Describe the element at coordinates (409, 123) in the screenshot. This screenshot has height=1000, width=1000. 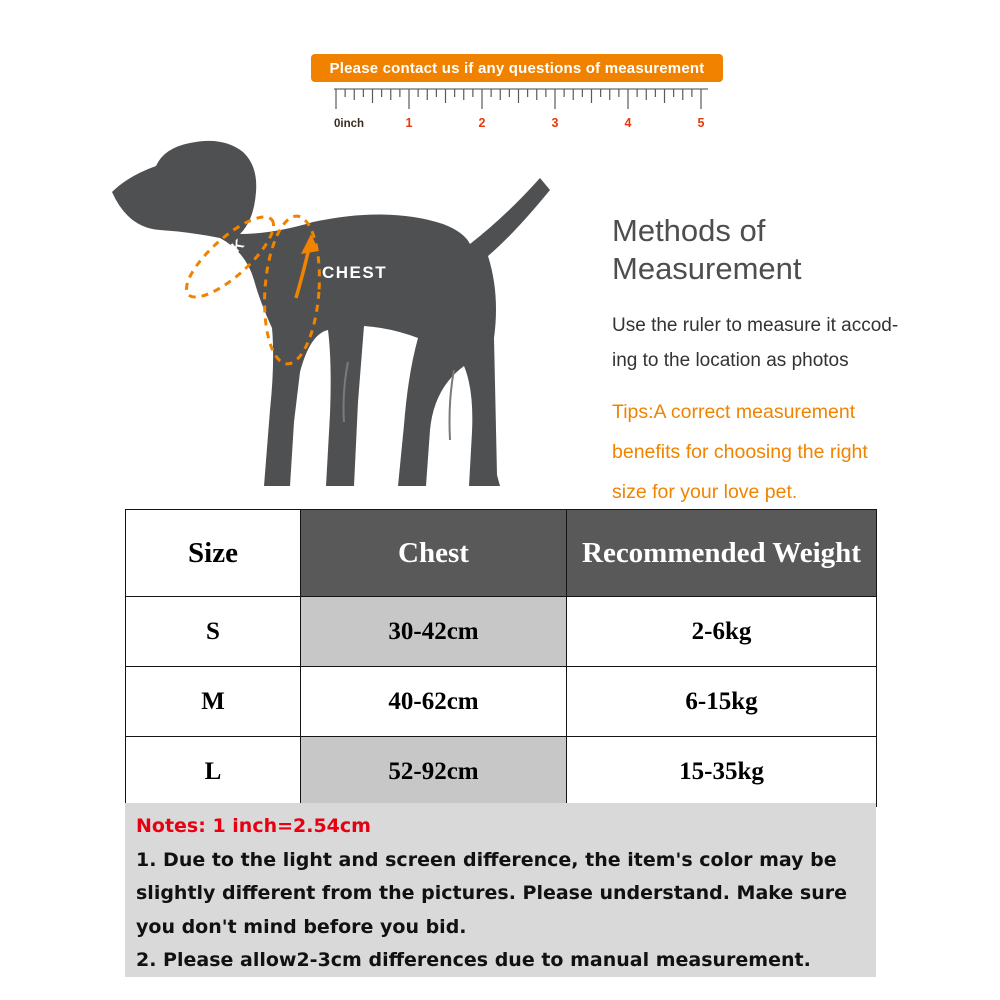
I see `ruler-mark-1: 1` at that location.